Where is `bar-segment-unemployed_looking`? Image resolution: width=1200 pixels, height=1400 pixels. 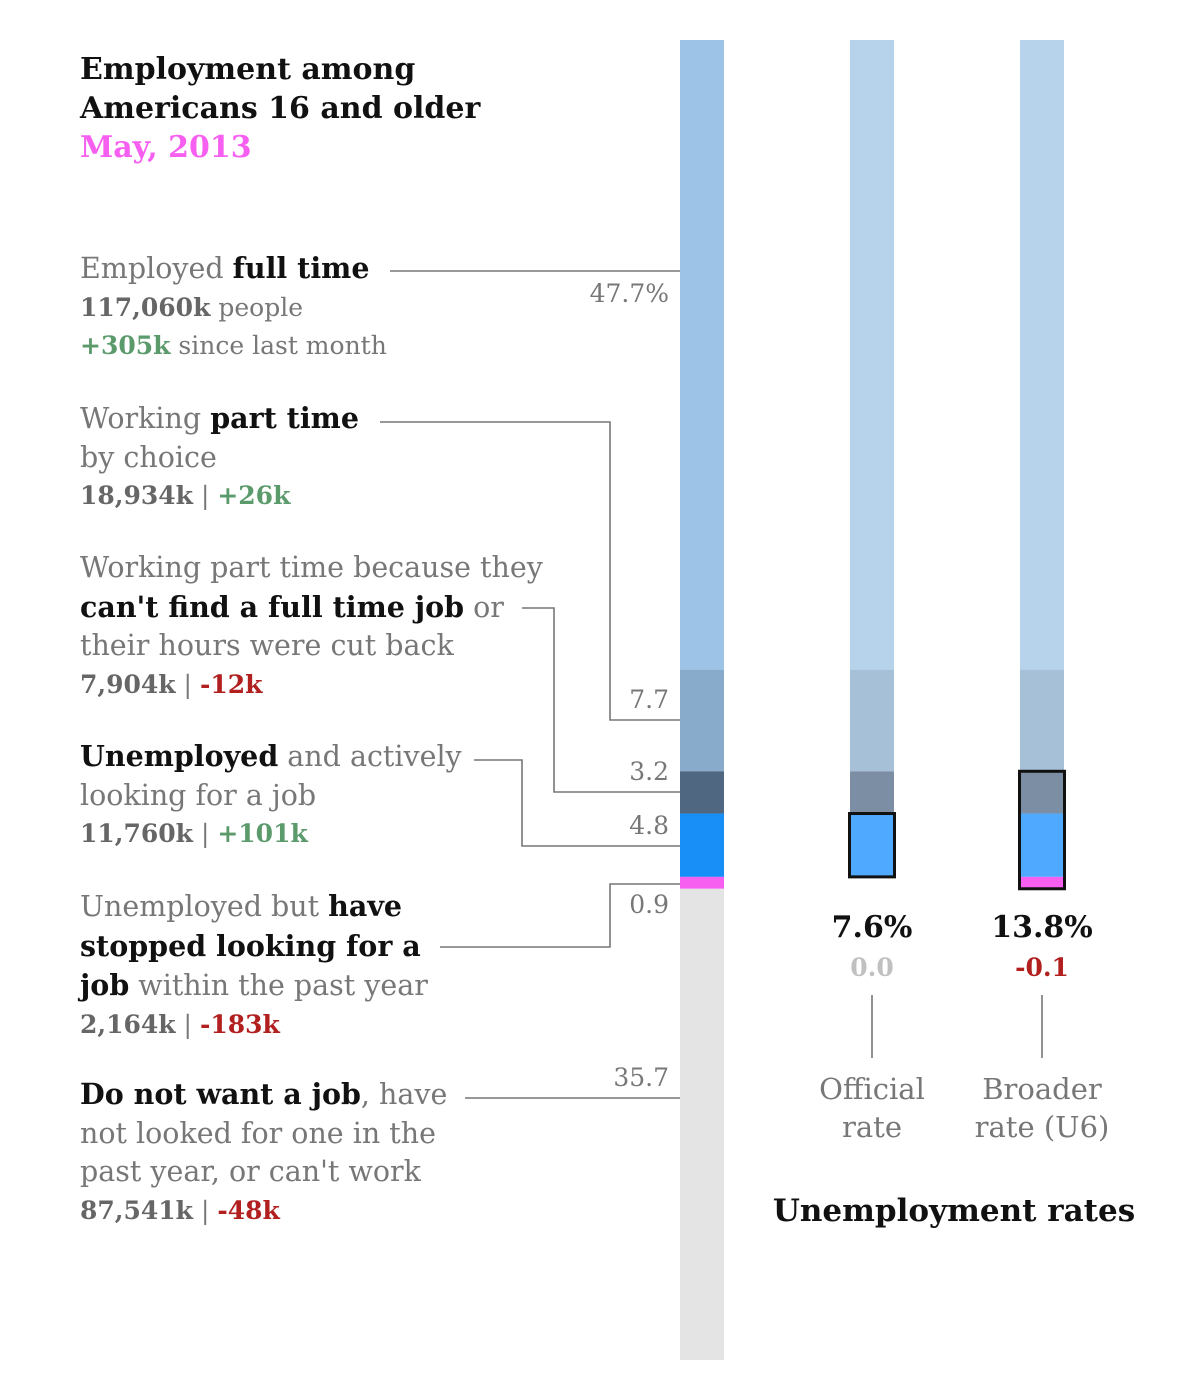
bar-segment-unemployed_looking is located at coordinates (702, 845).